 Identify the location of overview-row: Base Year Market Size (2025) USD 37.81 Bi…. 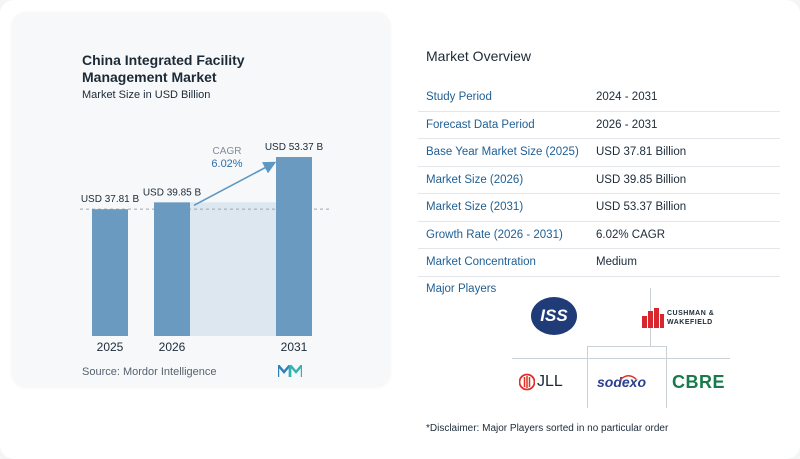
(599, 152).